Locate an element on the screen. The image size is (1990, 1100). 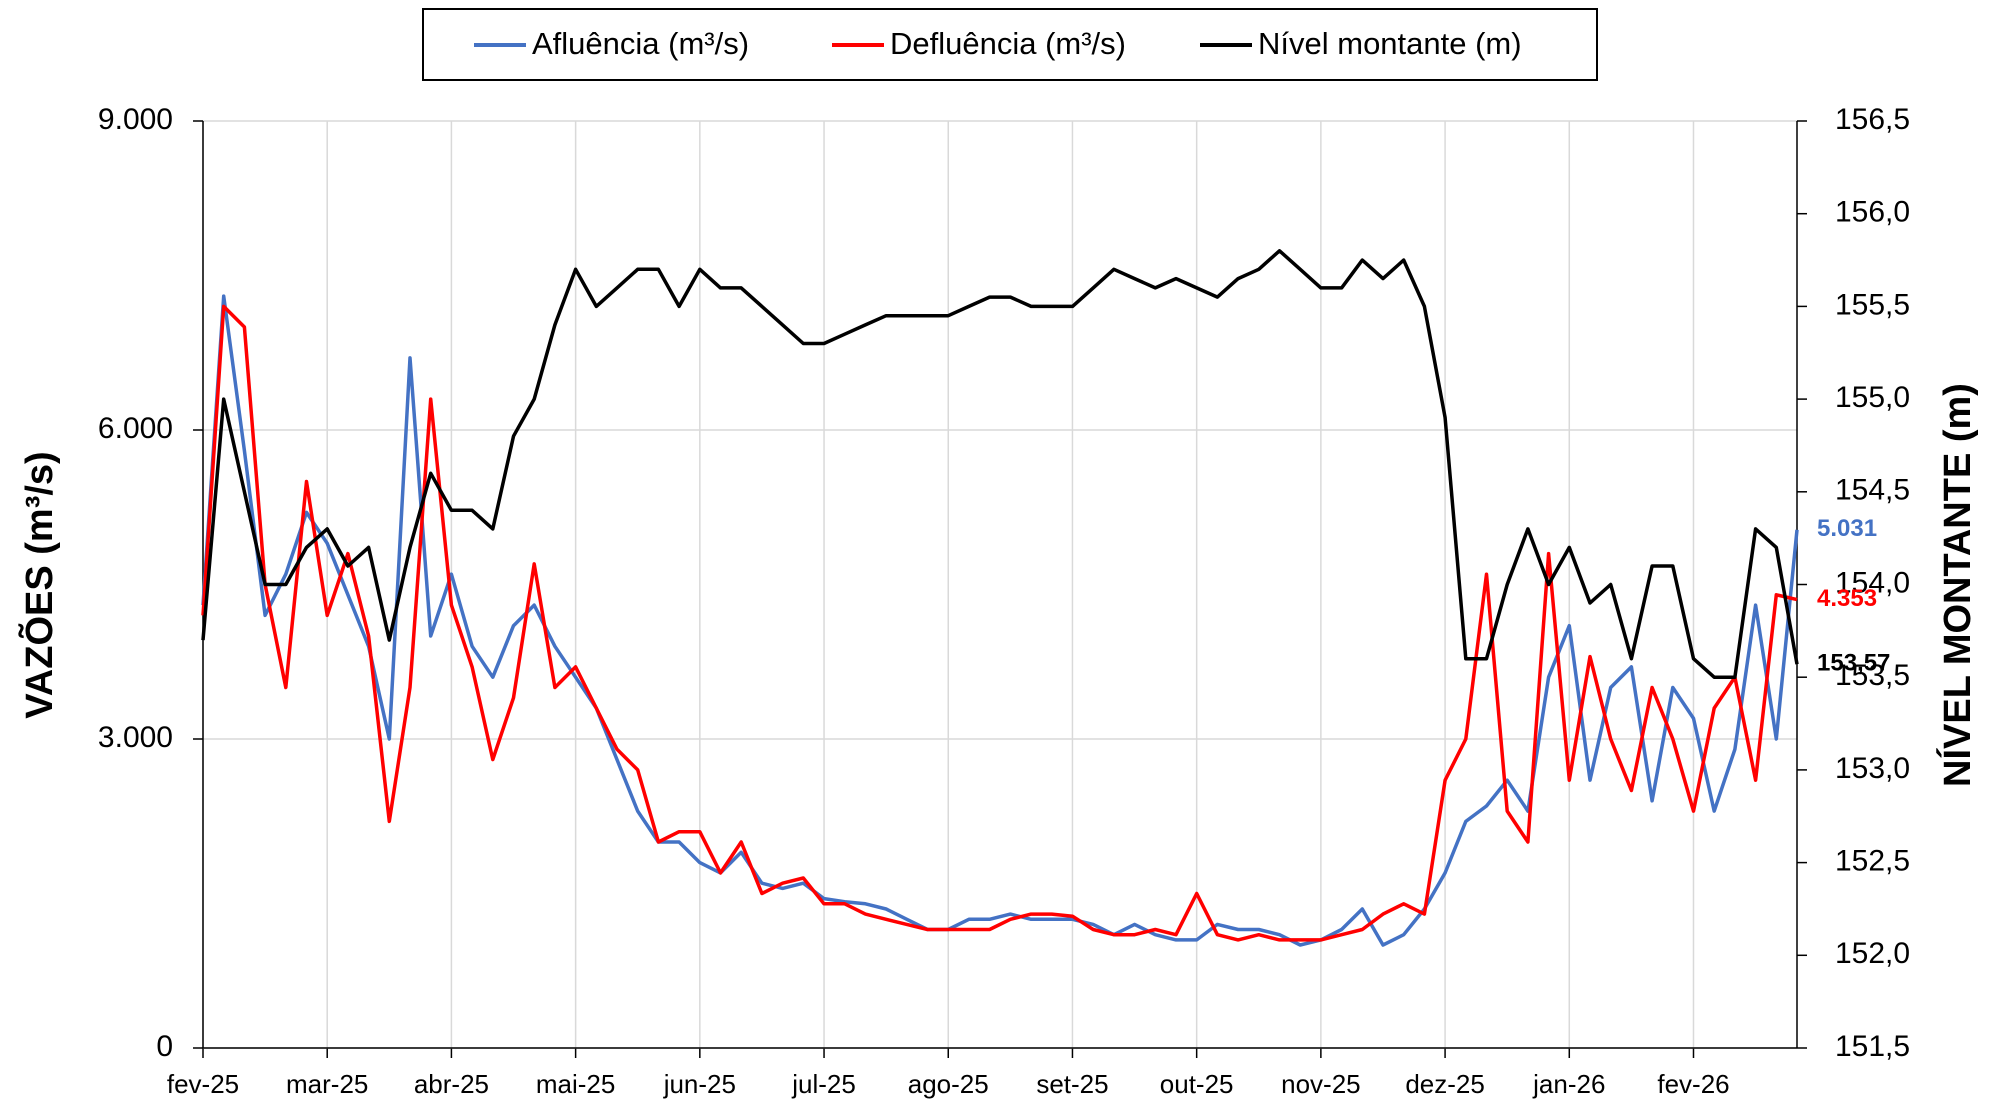
y-tick-label: 9.000 is located at coordinates (135, 119).